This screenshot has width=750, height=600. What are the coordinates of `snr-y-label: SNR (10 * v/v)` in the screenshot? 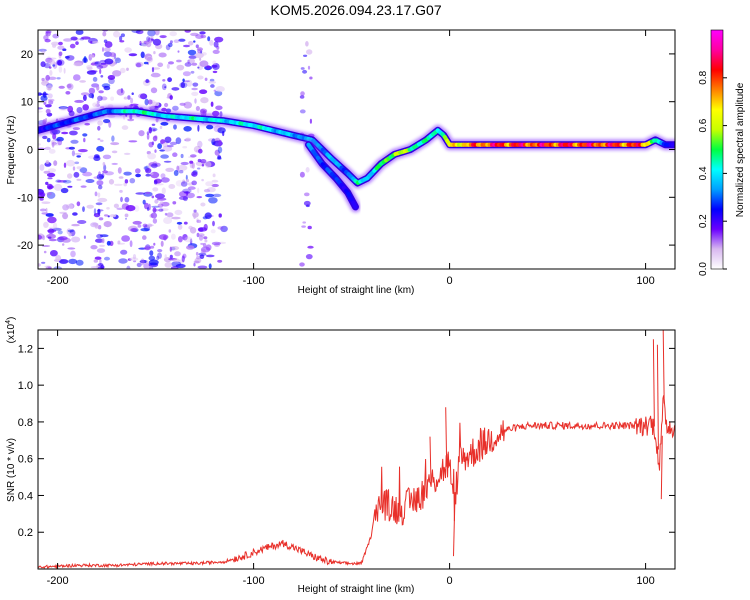 It's located at (11, 470).